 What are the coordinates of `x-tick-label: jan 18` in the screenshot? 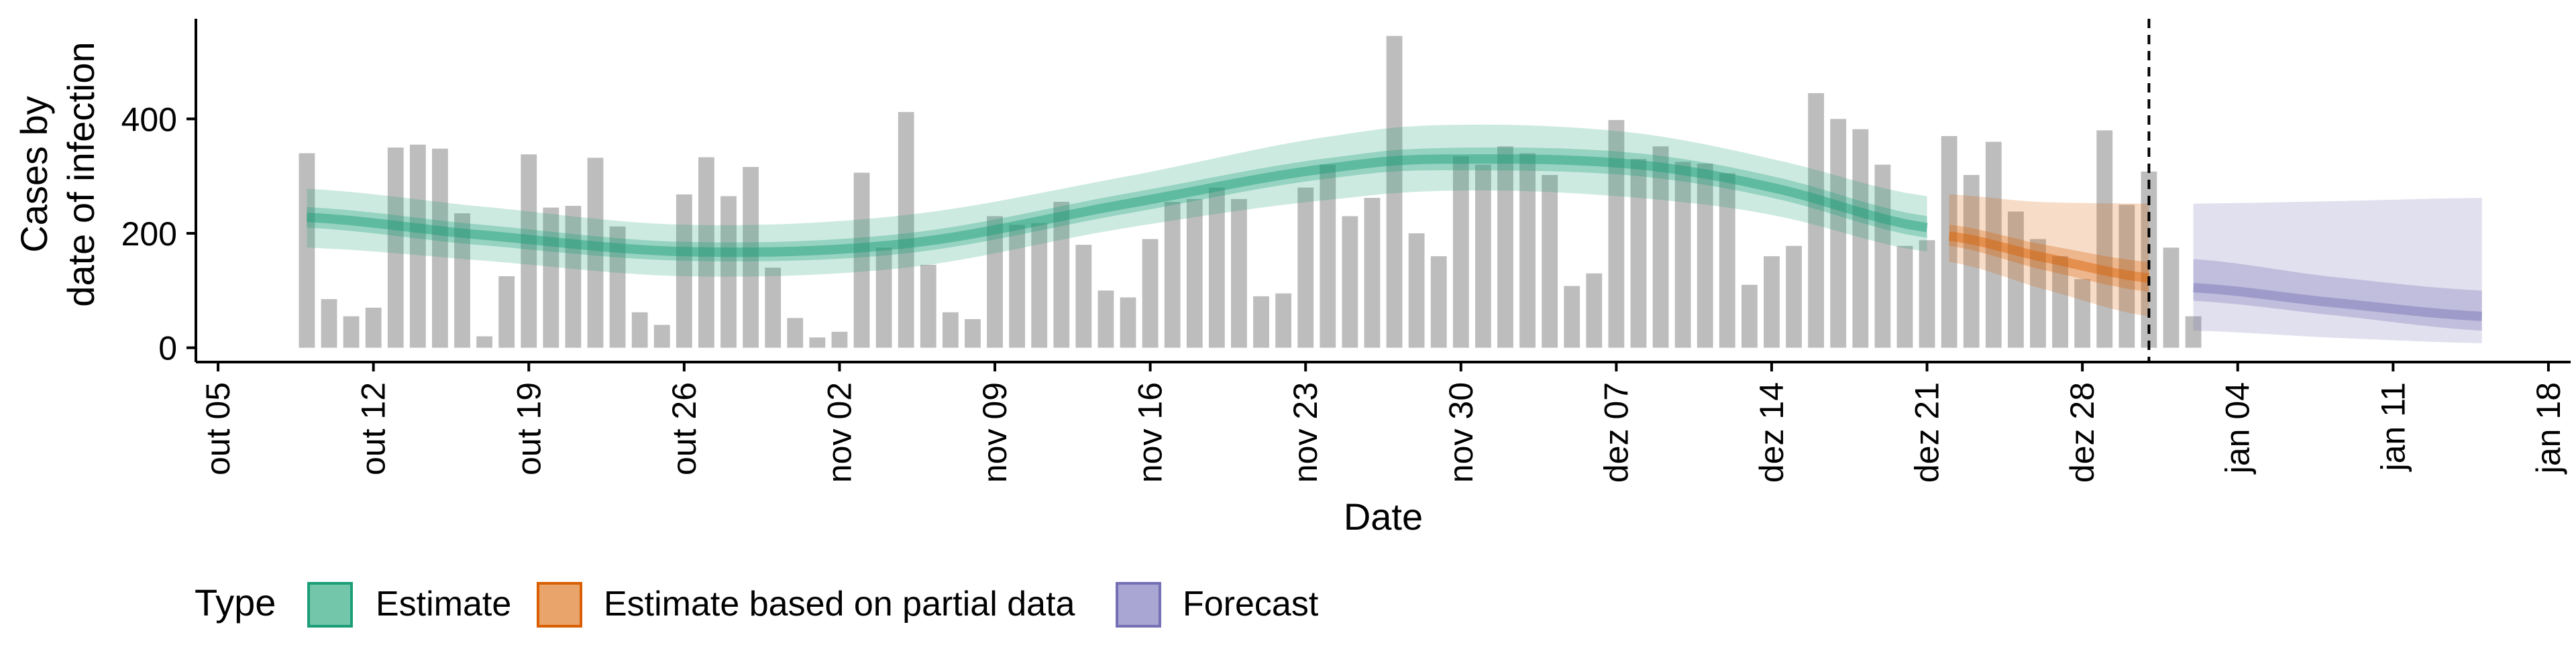 It's located at (2548, 428).